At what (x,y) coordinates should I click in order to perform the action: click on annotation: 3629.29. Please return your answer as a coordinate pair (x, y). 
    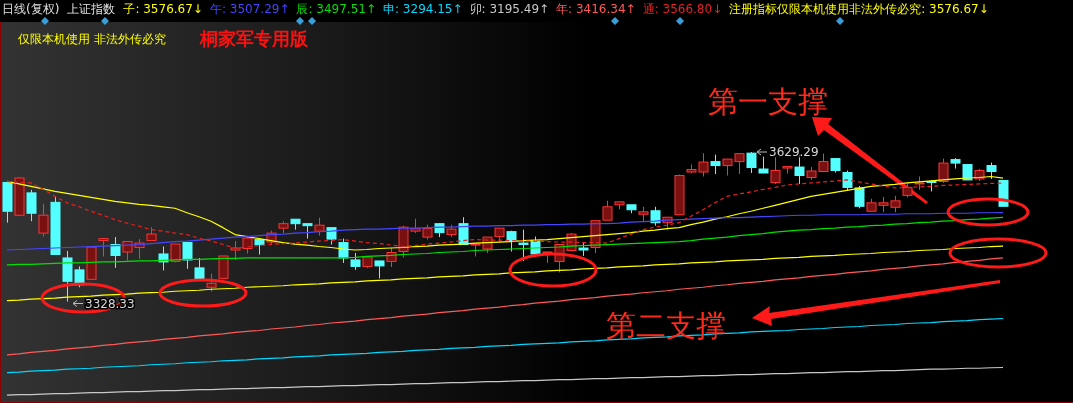
    Looking at the image, I should click on (794, 152).